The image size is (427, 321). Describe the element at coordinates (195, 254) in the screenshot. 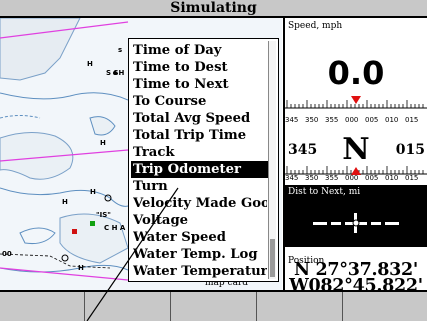

I see `menu-item: Water Temp. Log` at that location.